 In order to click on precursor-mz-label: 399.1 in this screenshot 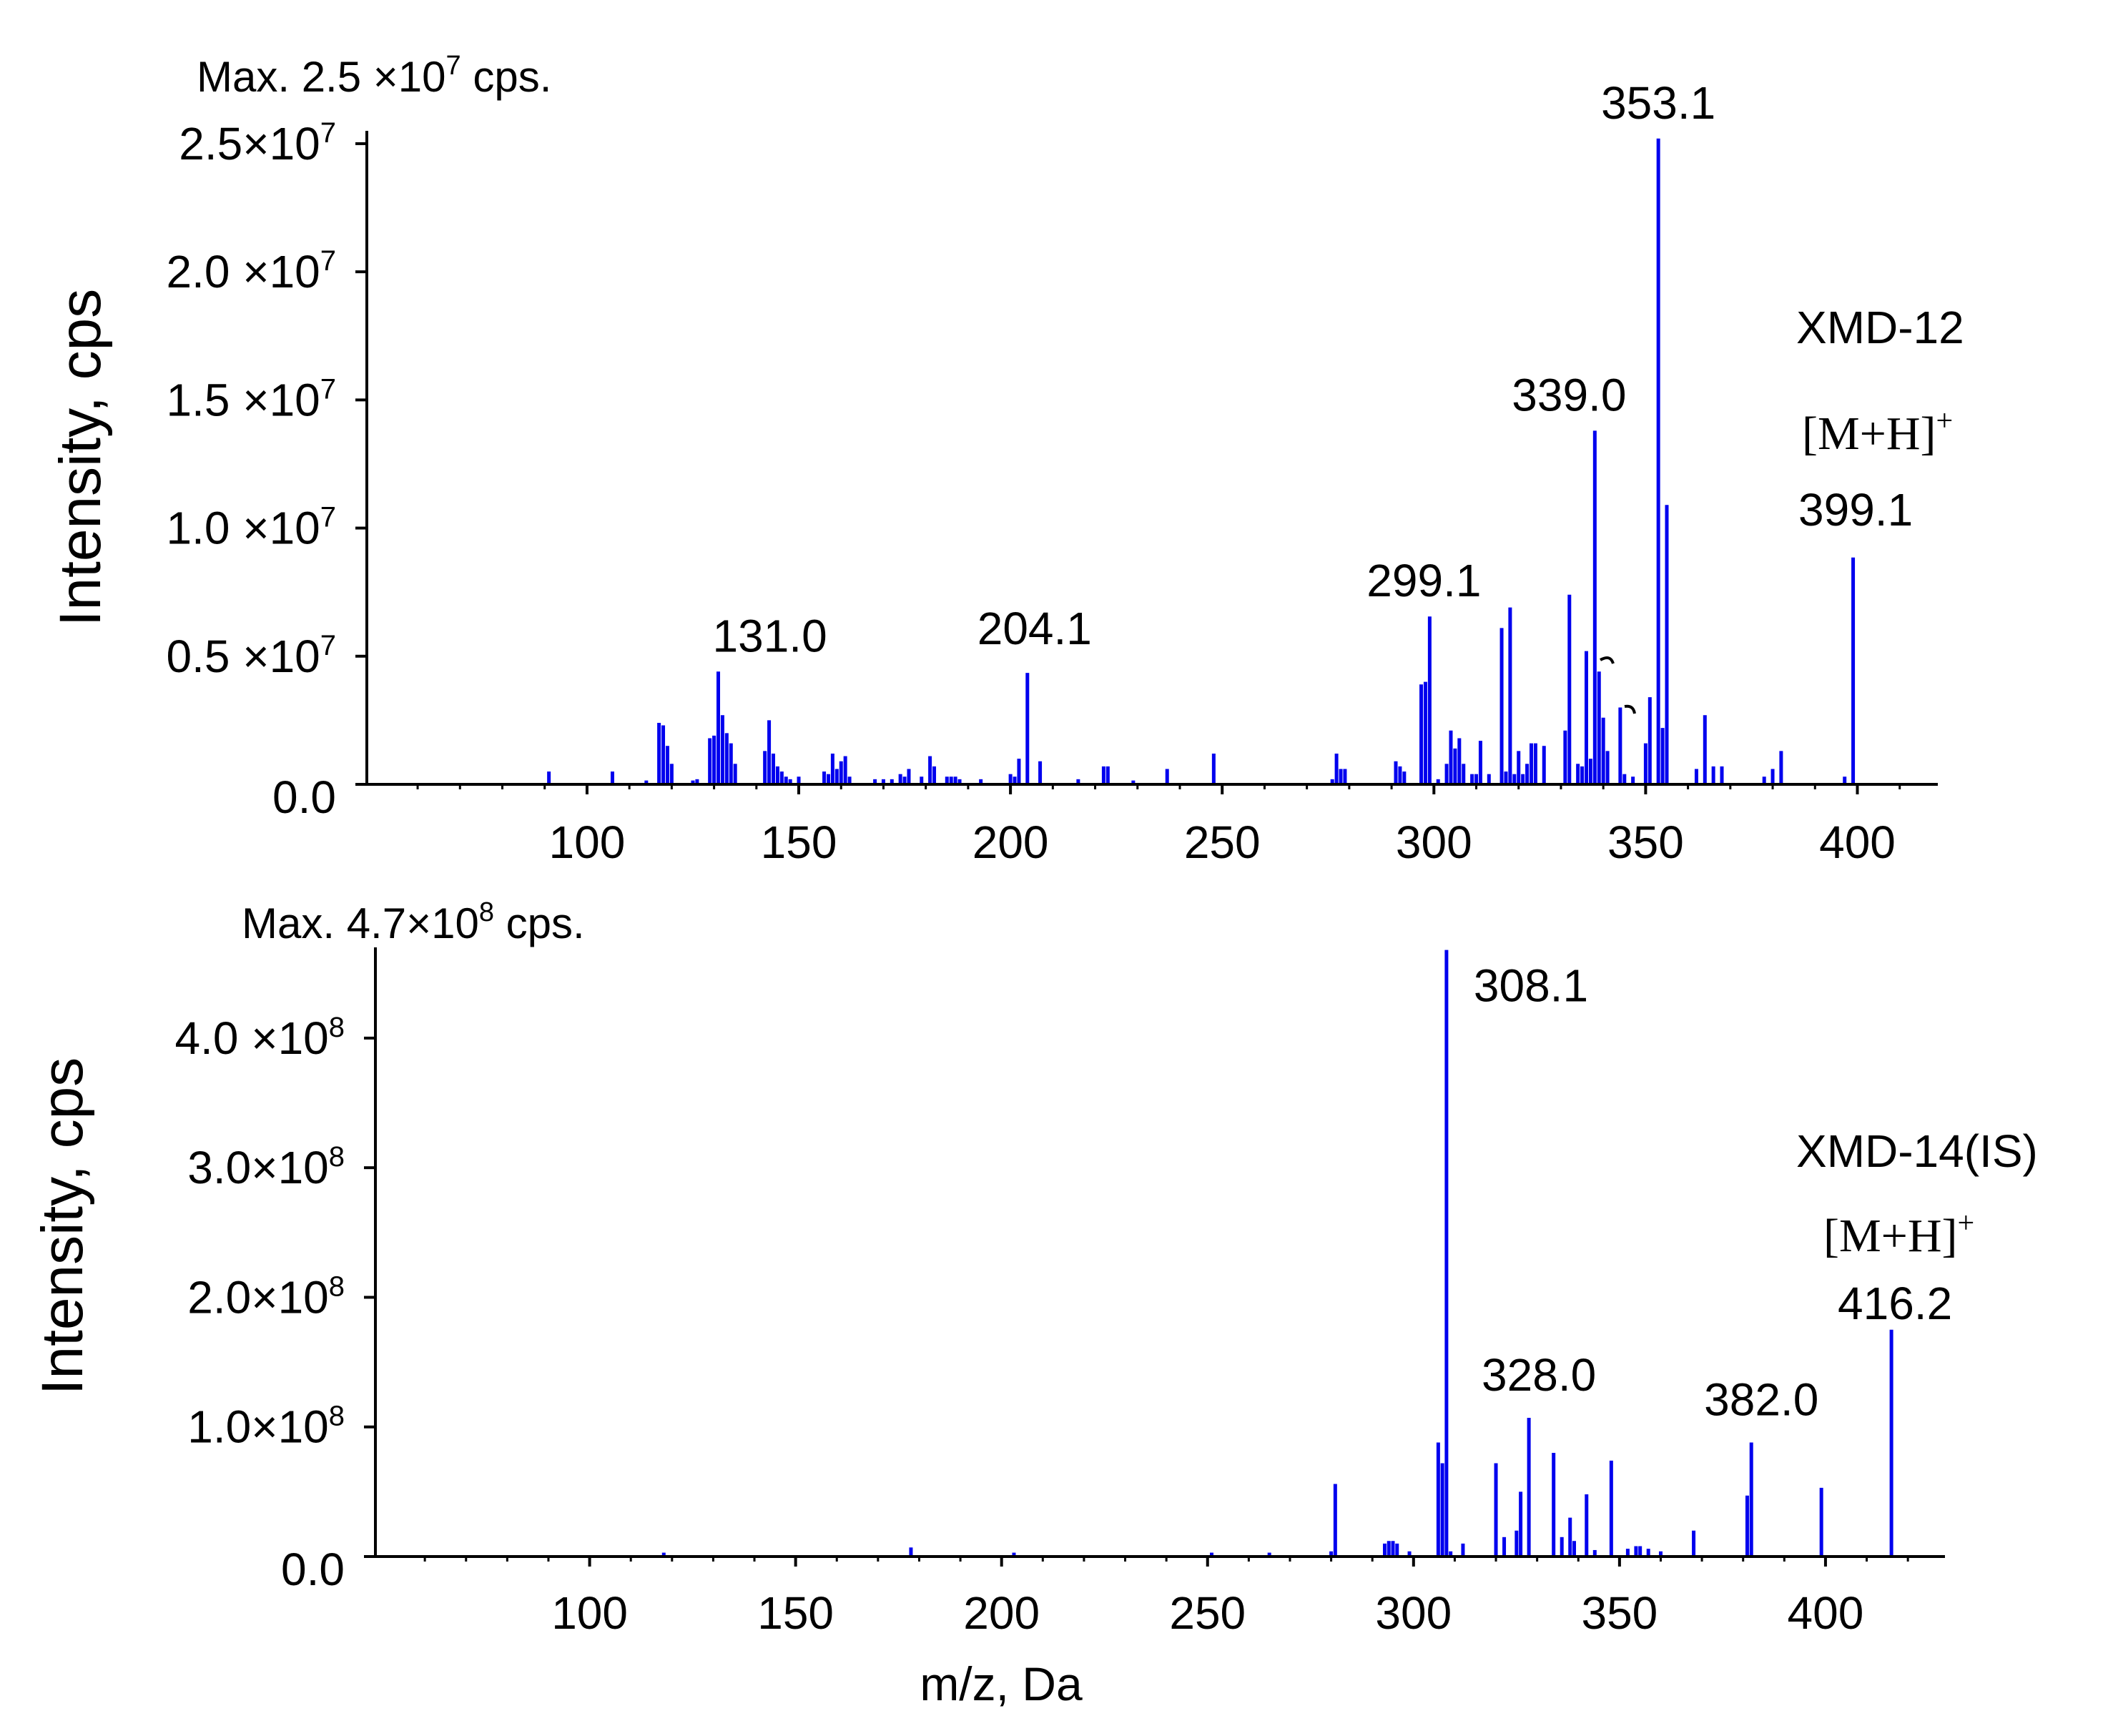, I will do `click(1855, 510)`.